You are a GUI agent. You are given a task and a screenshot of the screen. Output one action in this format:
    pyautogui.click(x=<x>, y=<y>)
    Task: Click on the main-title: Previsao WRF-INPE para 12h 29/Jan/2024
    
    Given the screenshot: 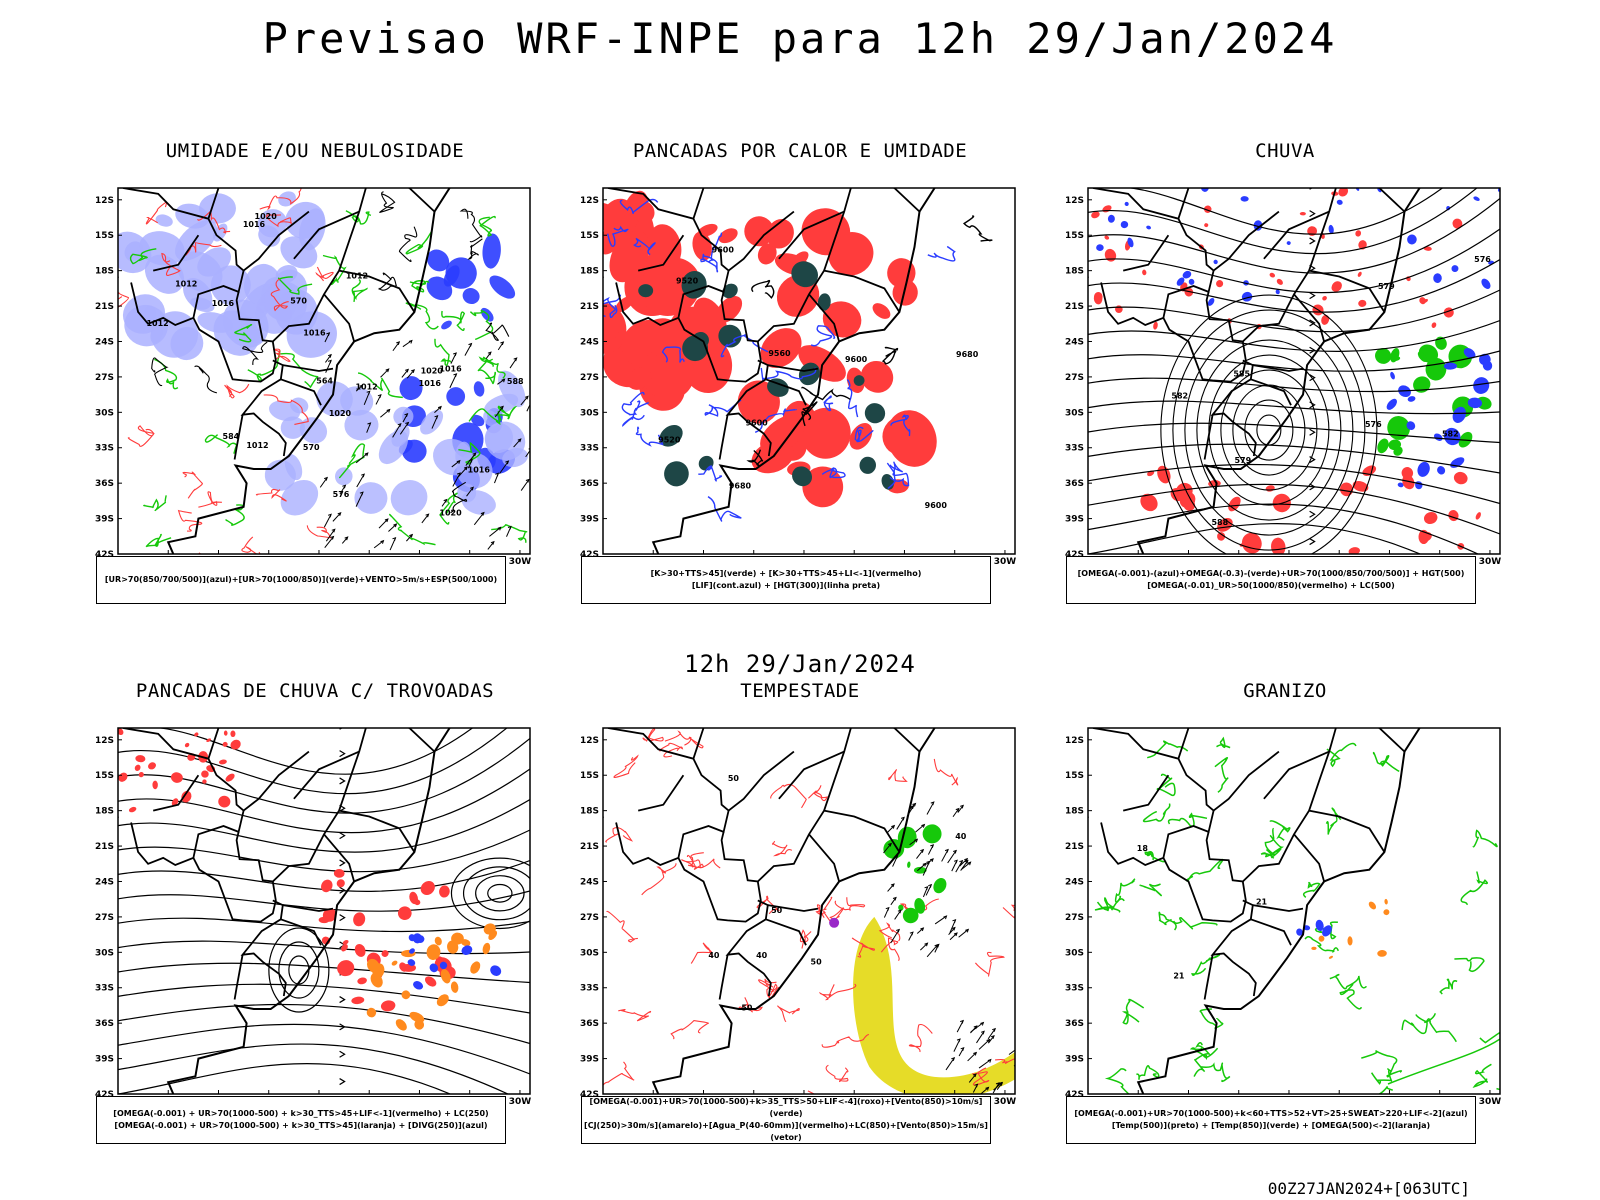 What is the action you would take?
    pyautogui.click(x=800, y=38)
    